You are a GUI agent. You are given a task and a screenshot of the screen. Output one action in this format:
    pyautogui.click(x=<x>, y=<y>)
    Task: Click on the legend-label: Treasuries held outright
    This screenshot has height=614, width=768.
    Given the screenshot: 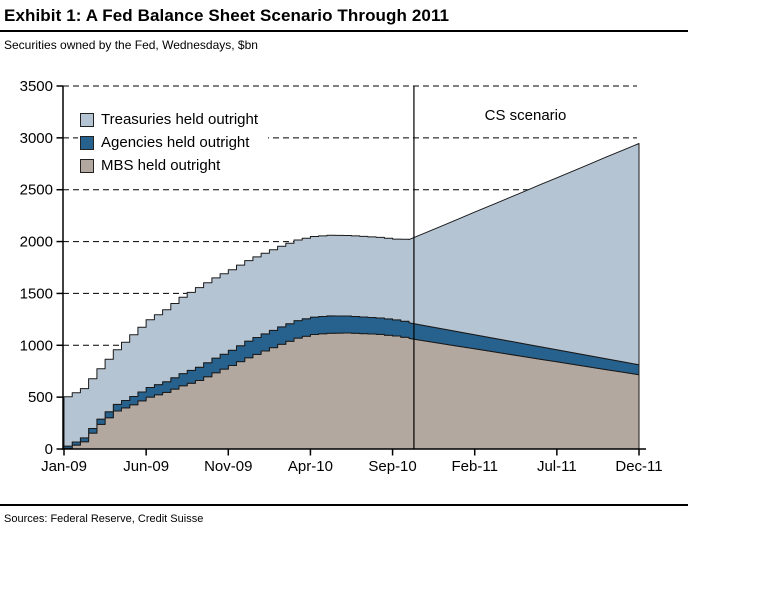 What is the action you would take?
    pyautogui.click(x=180, y=119)
    